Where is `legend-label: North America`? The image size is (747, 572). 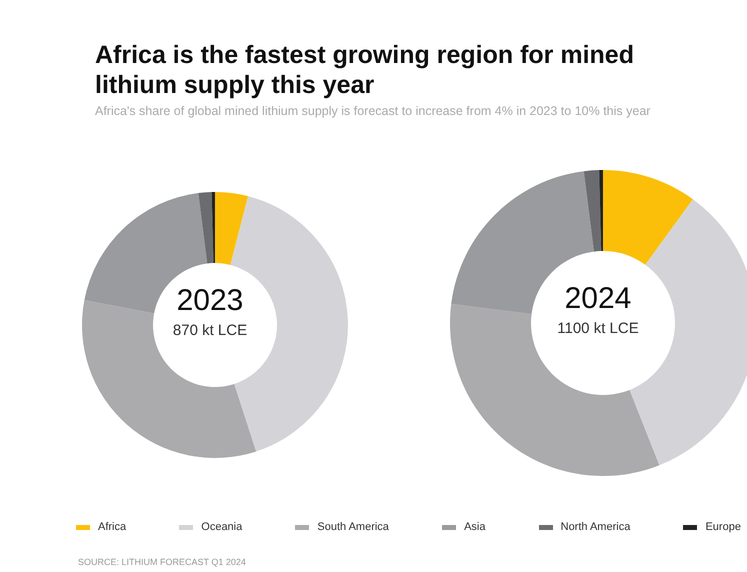 legend-label: North America is located at coordinates (595, 527).